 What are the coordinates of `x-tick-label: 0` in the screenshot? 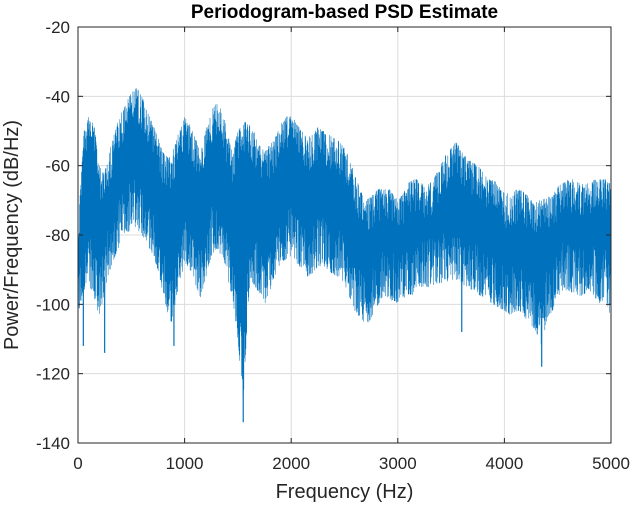 It's located at (77, 463).